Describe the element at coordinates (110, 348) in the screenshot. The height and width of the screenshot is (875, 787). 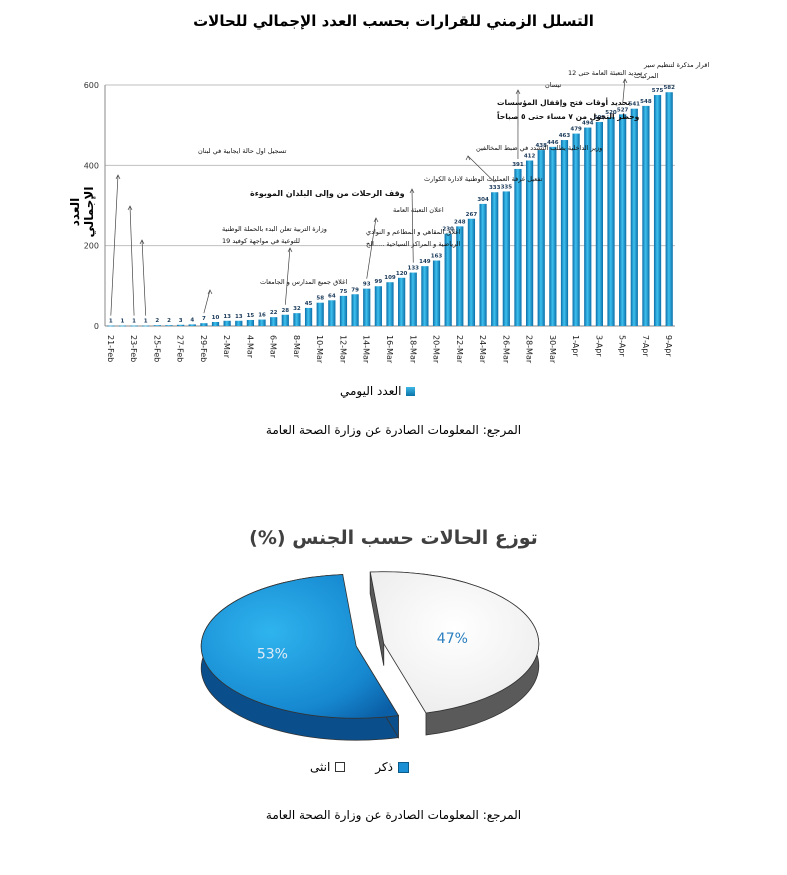
I see `x-tick-label: 21-Feb` at that location.